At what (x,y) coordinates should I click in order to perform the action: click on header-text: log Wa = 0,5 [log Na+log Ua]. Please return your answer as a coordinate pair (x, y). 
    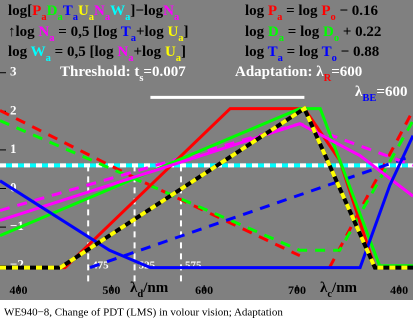
    Looking at the image, I should click on (97, 53).